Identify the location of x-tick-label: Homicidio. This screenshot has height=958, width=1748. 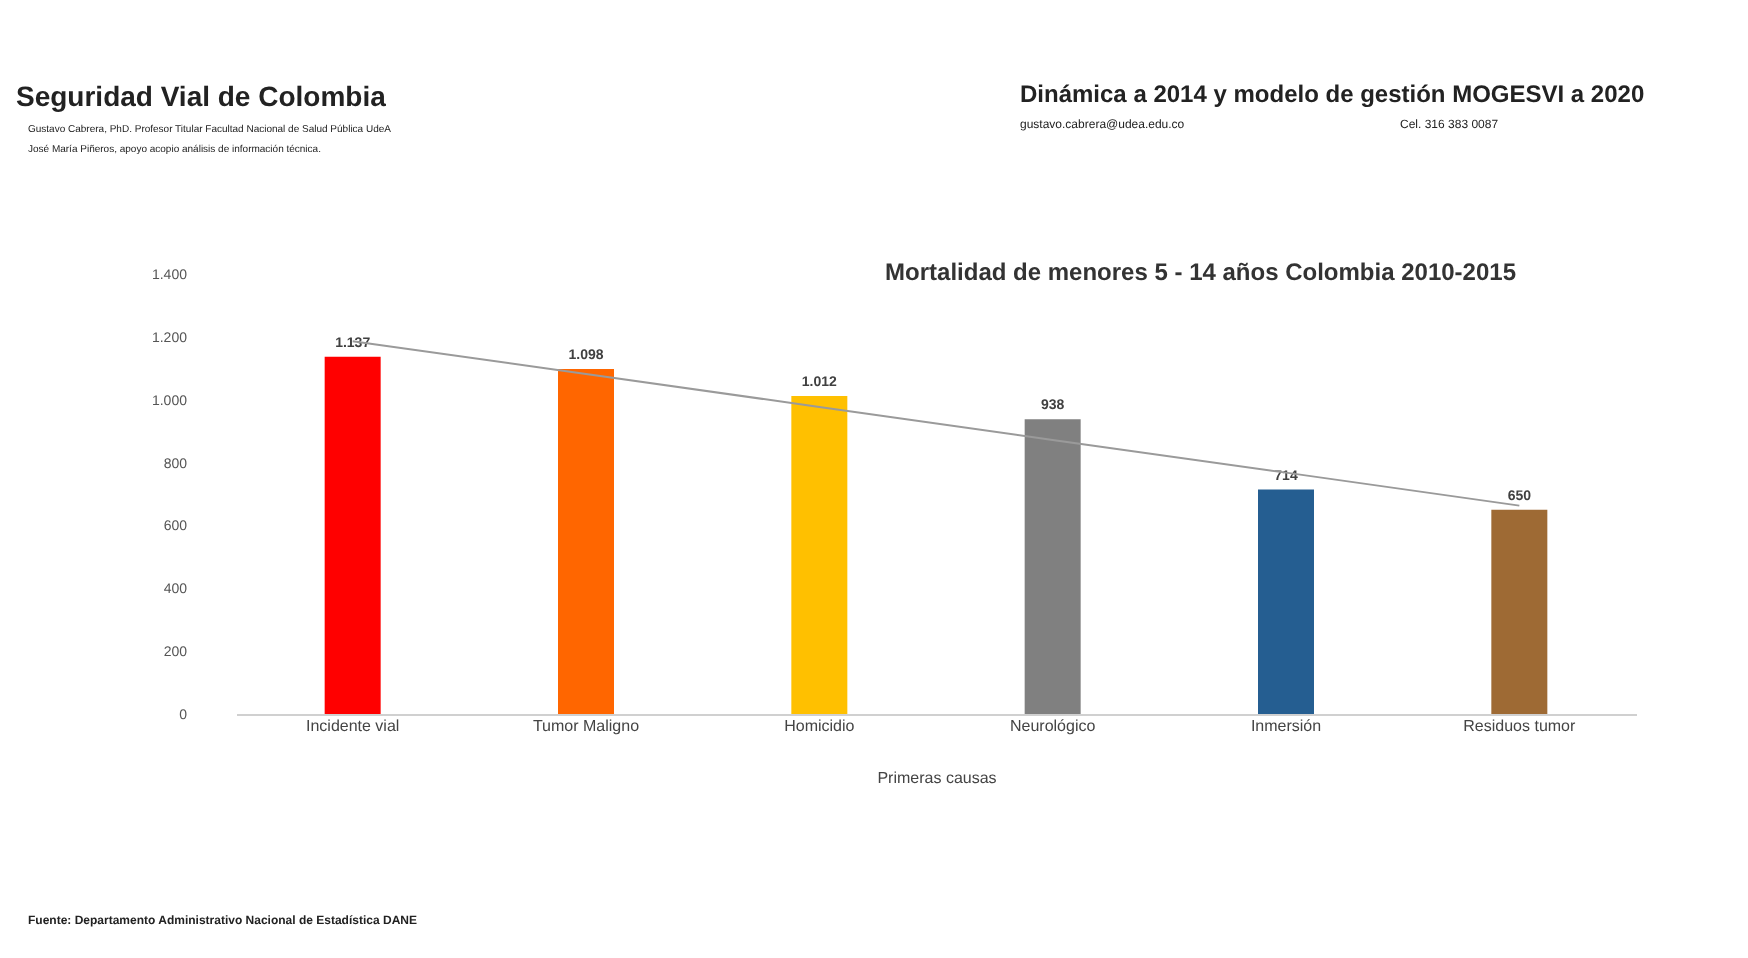
(820, 726).